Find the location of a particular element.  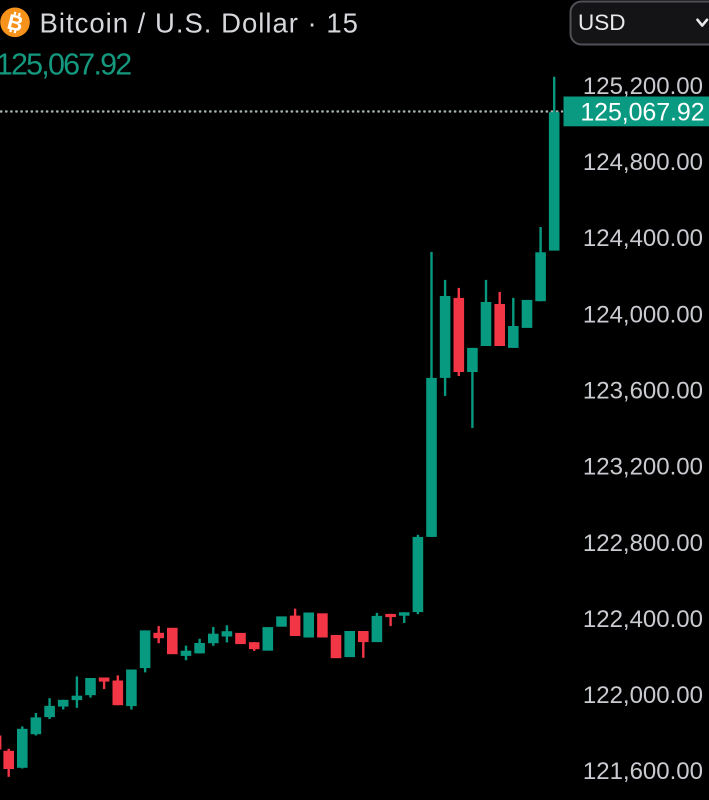

svg-text: 124,400.00 is located at coordinates (643, 238).